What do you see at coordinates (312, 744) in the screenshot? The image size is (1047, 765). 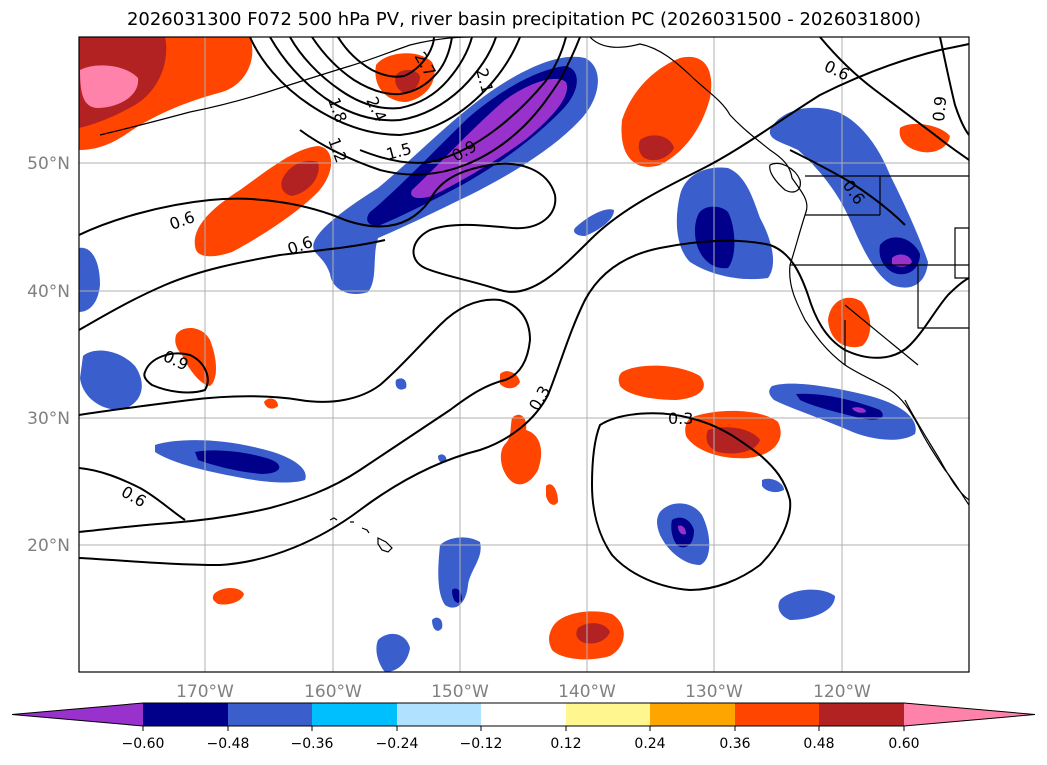 I see `colorbar-tick-label: −0.36` at bounding box center [312, 744].